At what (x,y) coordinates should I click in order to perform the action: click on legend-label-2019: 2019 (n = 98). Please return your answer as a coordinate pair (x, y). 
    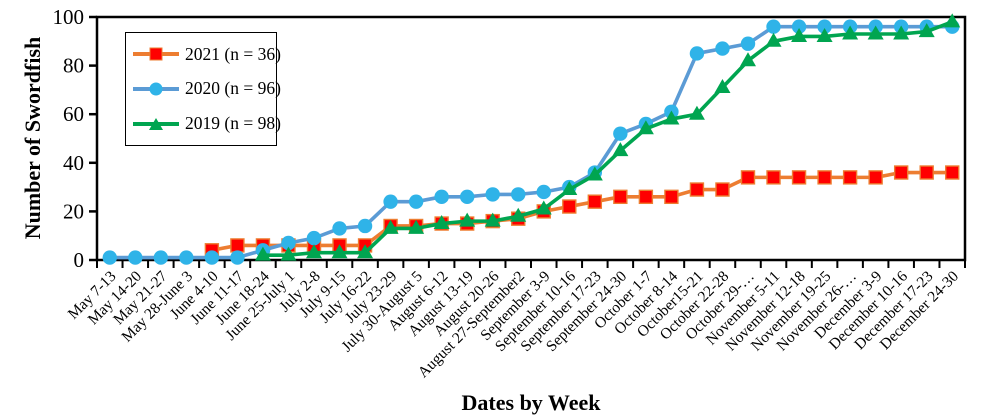
    Looking at the image, I should click on (233, 123).